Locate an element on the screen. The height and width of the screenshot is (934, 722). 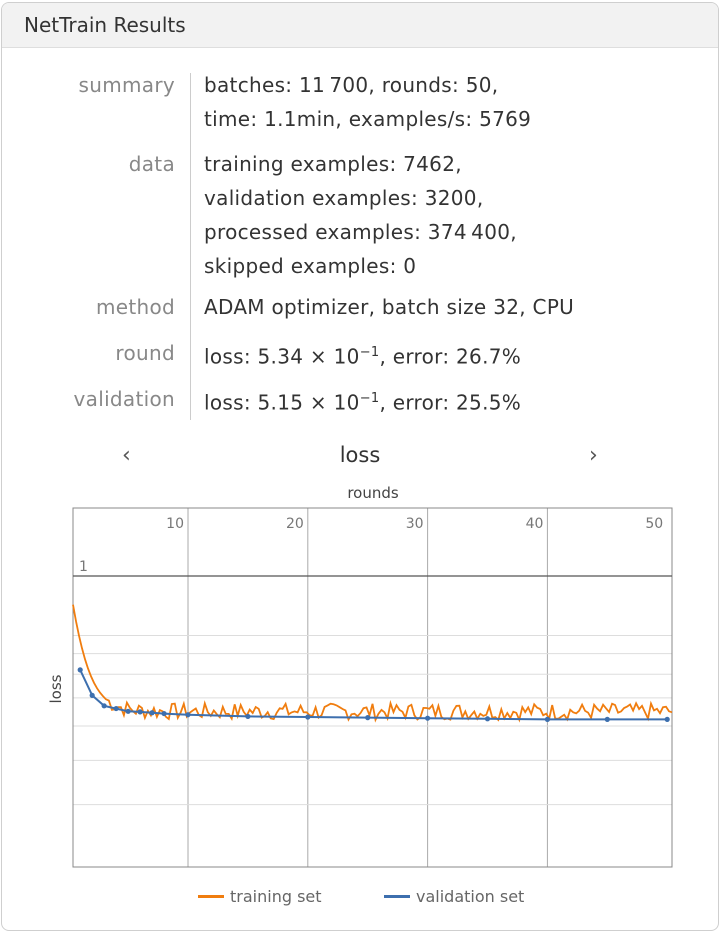
x-tick-label-20: 20 is located at coordinates (295, 524).